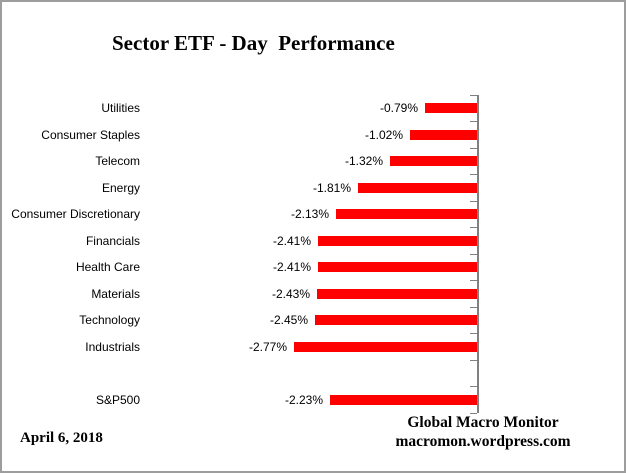 Image resolution: width=626 pixels, height=473 pixels. I want to click on value-label: -2.45%, so click(288, 320).